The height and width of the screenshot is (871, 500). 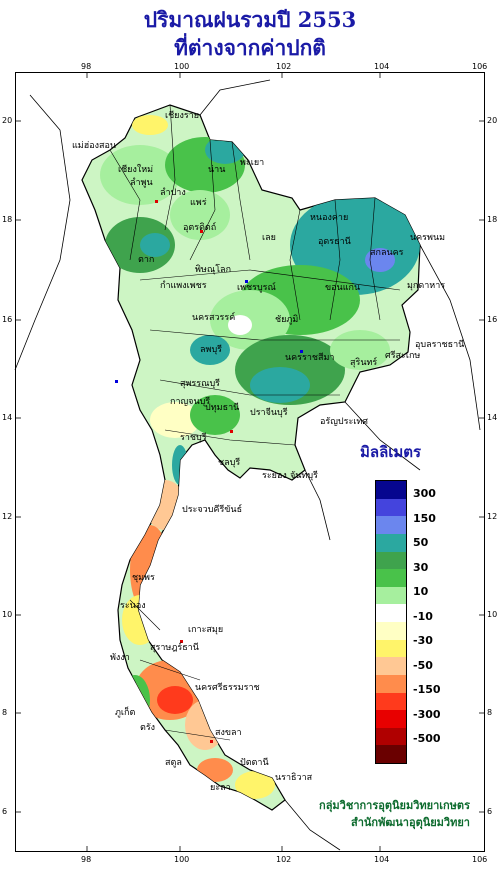 I want to click on legend-label: -30, so click(x=423, y=640).